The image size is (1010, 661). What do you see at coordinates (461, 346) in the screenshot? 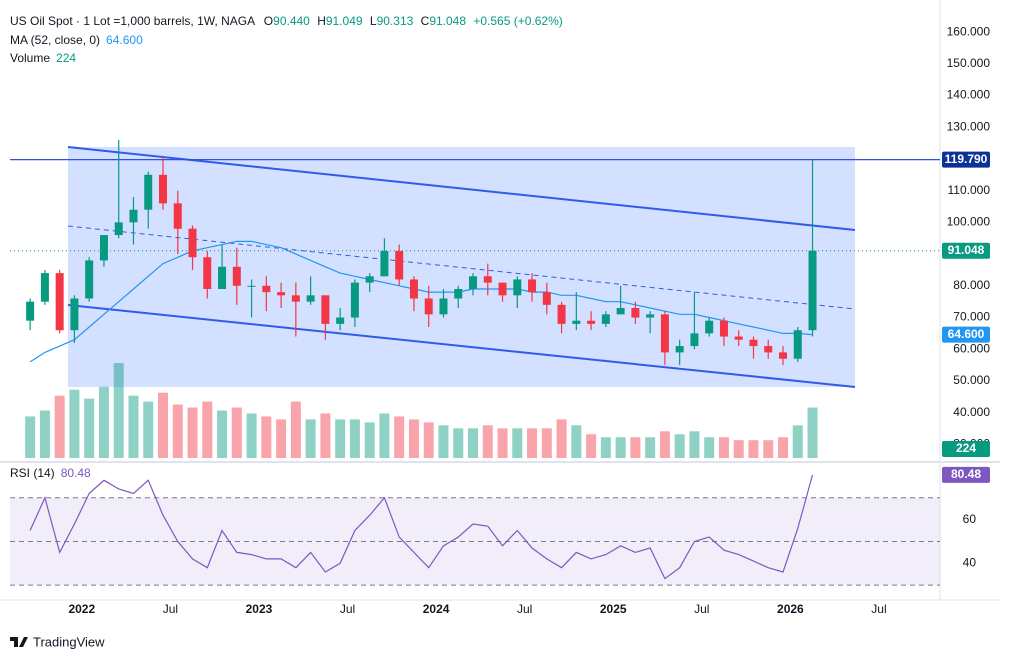
I see `channel-lower` at bounding box center [461, 346].